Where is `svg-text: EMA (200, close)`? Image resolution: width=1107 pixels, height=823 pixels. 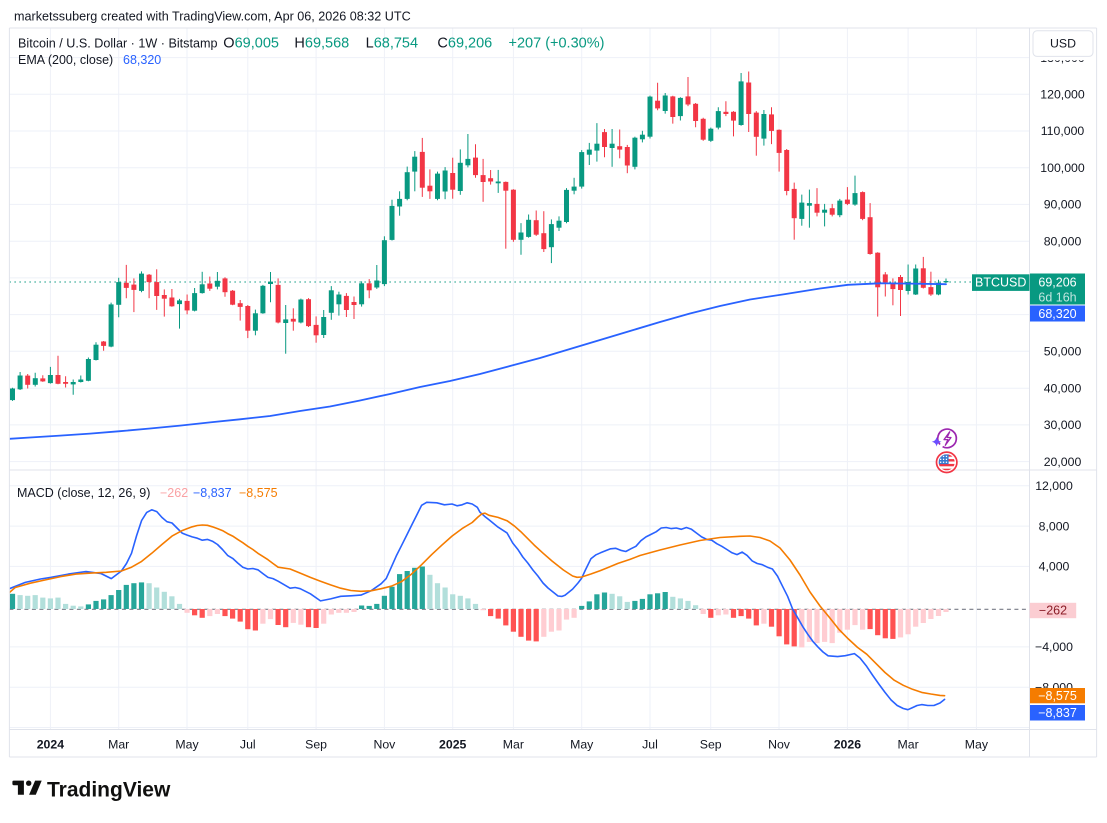
svg-text: EMA (200, close) is located at coordinates (65, 60).